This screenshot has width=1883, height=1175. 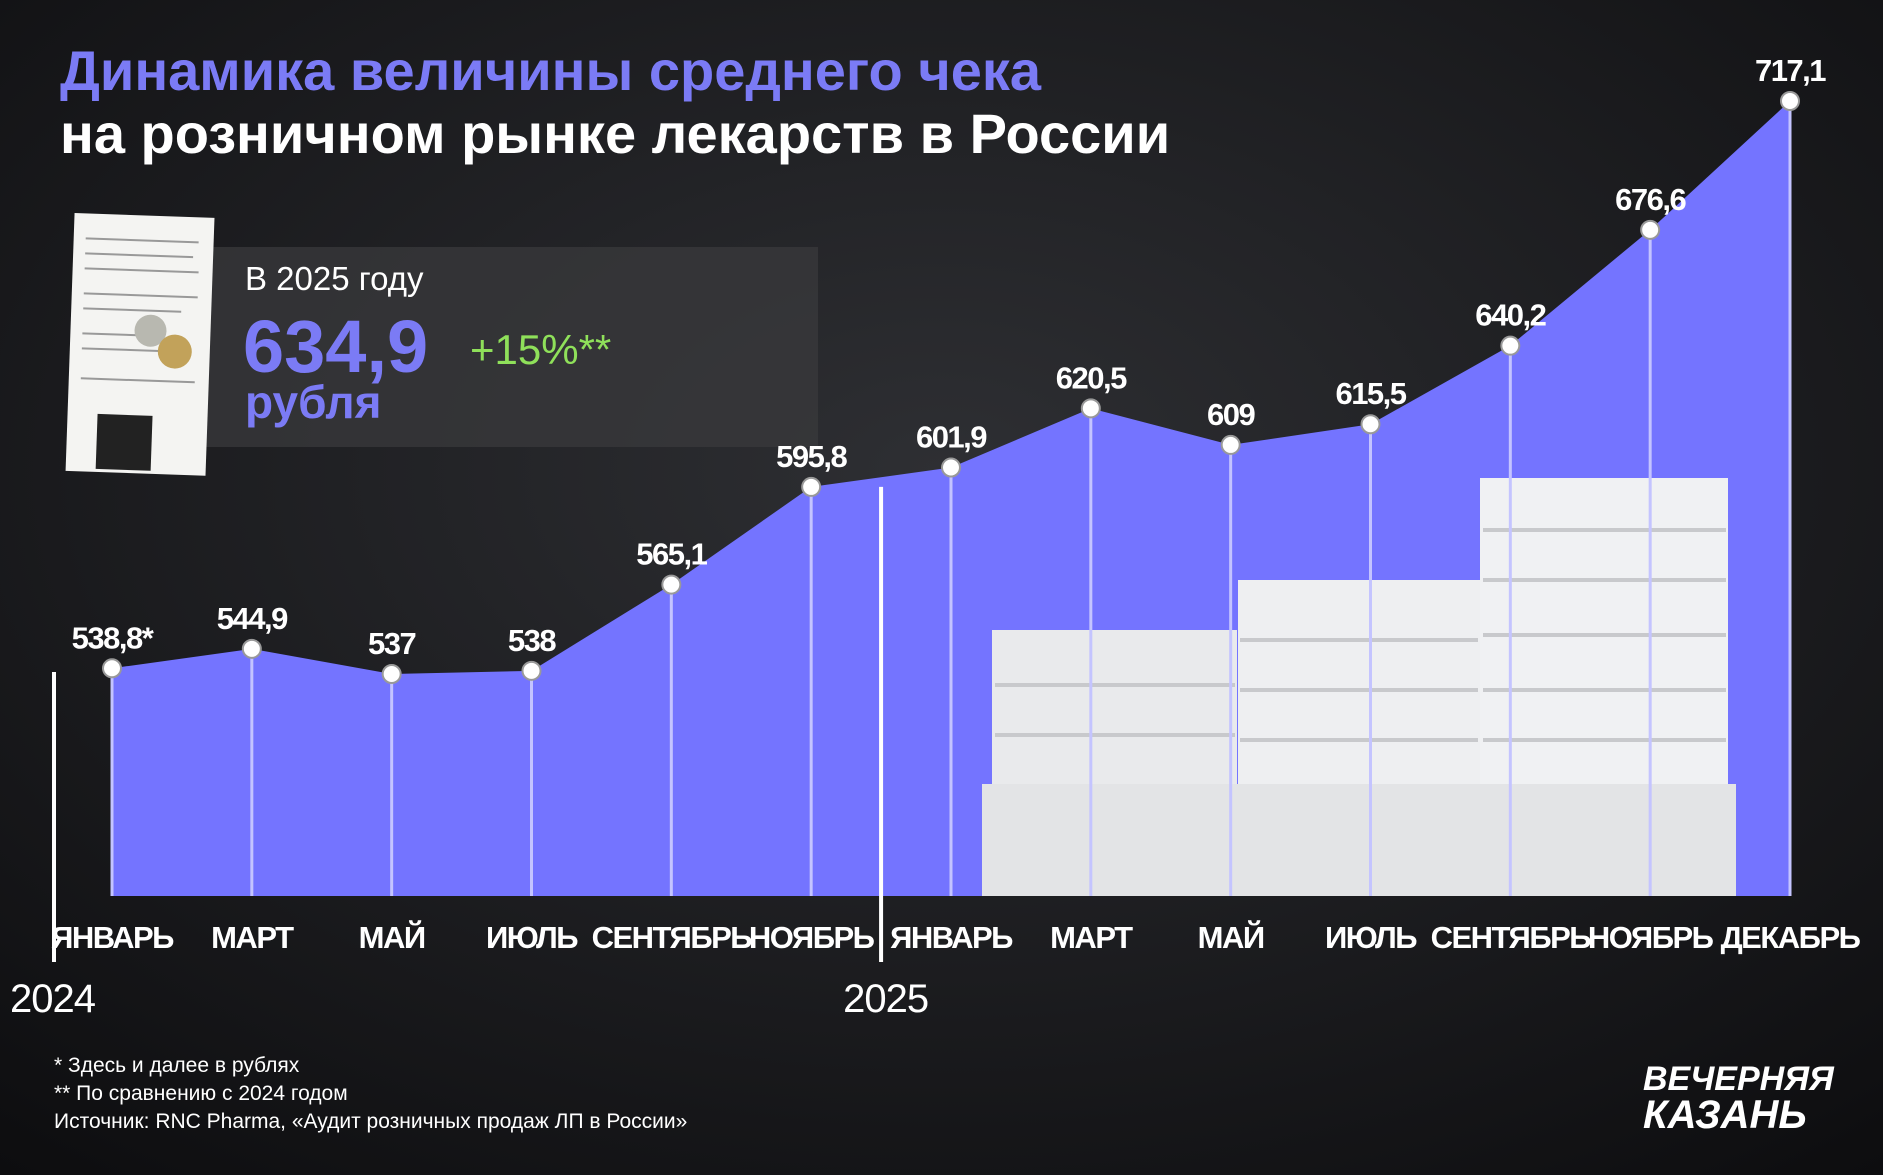 What do you see at coordinates (252, 618) in the screenshot?
I see `value-label: 544,9` at bounding box center [252, 618].